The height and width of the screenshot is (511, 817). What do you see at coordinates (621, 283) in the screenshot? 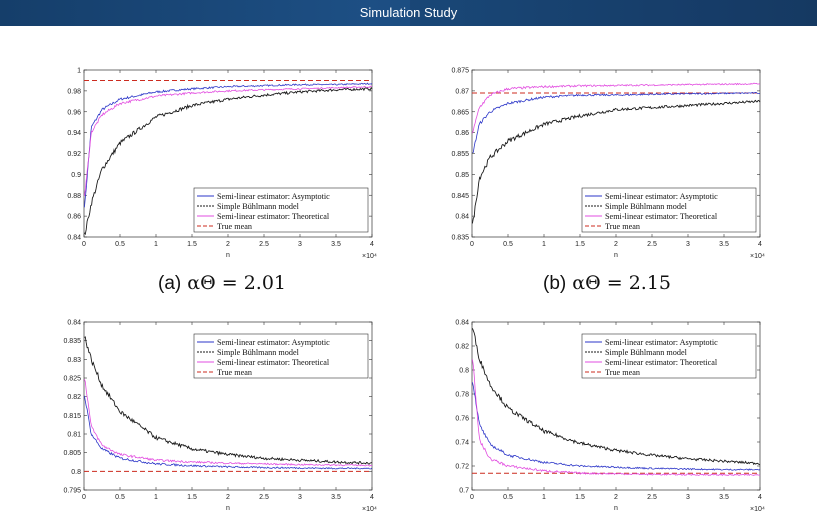
I see `caption-b-formula: αΘ = 2.15` at bounding box center [621, 283].